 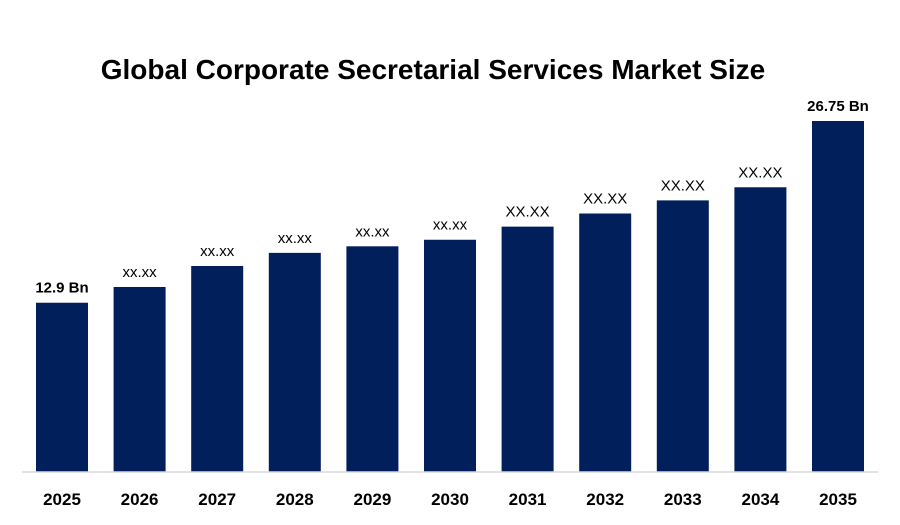 I want to click on x-tick-2031: 2031, so click(x=528, y=499).